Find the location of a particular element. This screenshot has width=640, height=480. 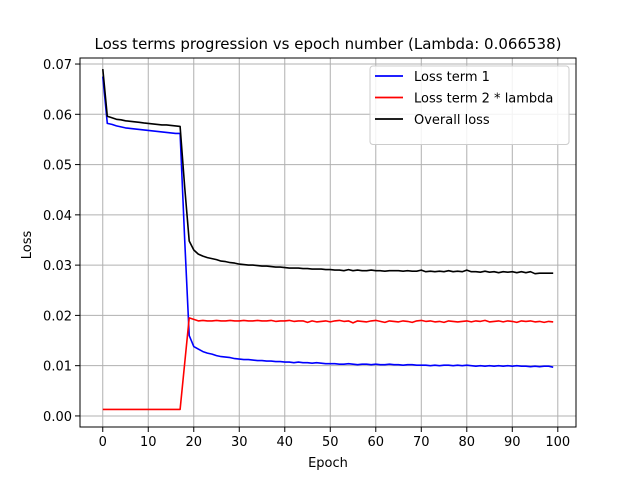

y-tick-label: 0.05 is located at coordinates (57, 166).